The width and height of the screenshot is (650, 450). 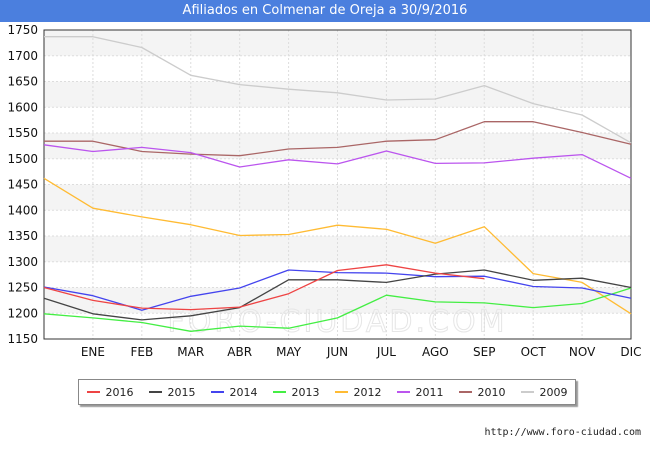 I want to click on legend-item-2011: 2011, so click(x=420, y=392).